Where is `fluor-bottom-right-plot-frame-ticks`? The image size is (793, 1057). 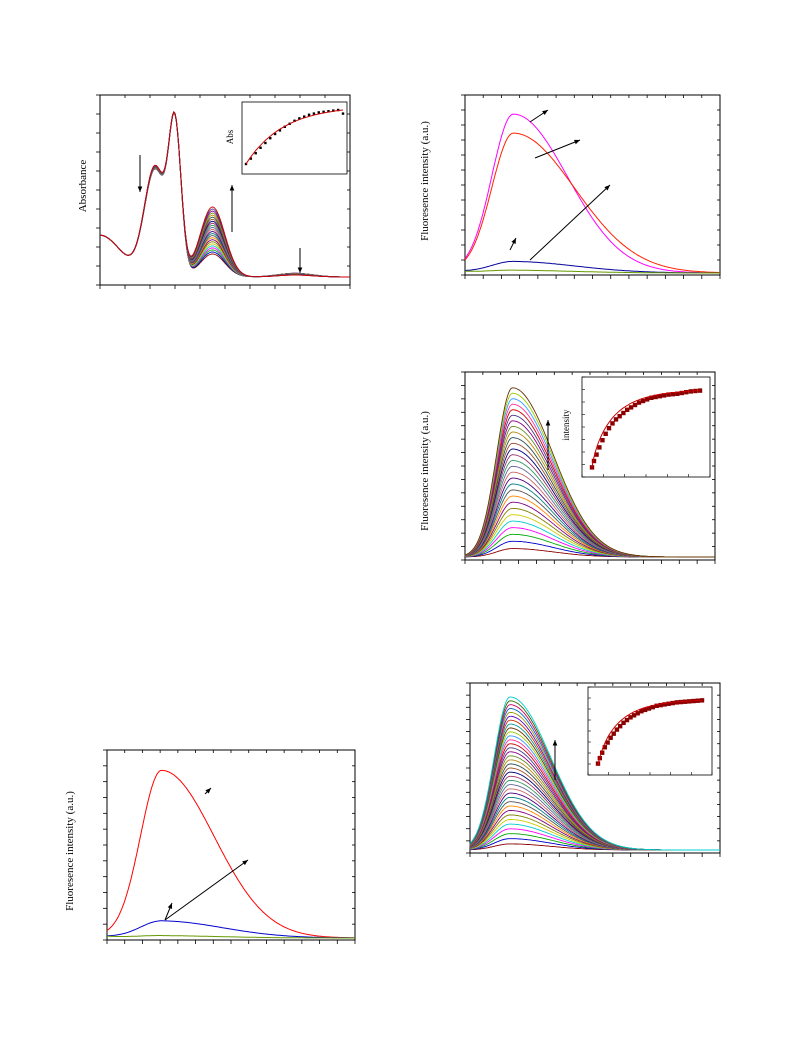
fluor-bottom-right-plot-frame-ticks is located at coordinates (593, 769).